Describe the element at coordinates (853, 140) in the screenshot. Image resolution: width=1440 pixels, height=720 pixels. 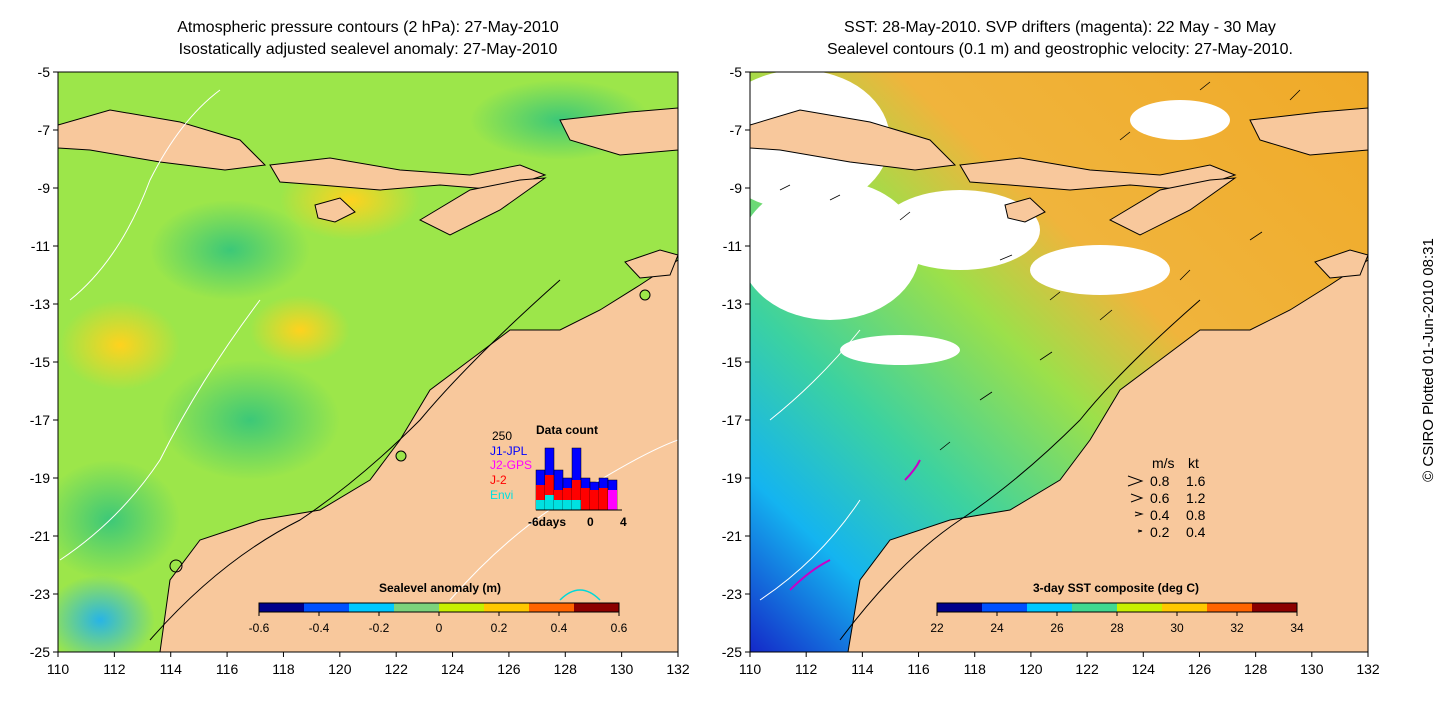
I see `right-land-timor-islands` at that location.